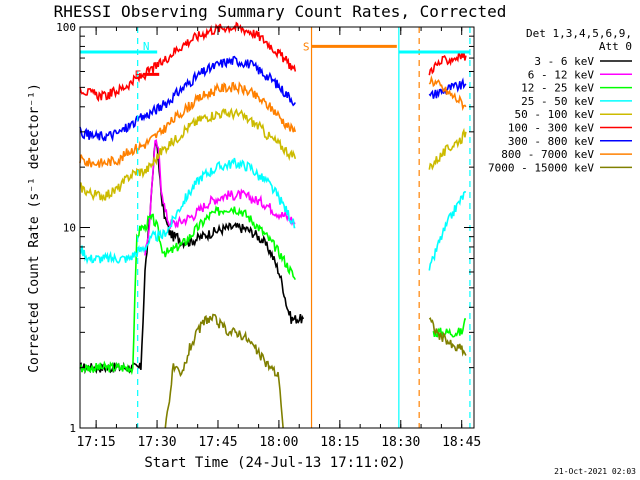 This screenshot has height=480, width=640. Describe the element at coordinates (34, 228) in the screenshot. I see `y-axis-label: Corrected Count Rate (s⁻¹ detector⁻¹)` at that location.